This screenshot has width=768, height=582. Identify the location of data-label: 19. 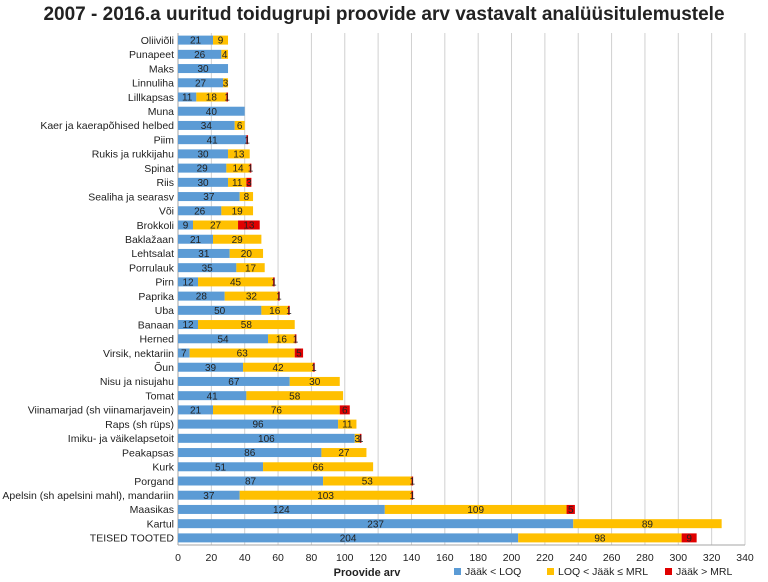
(238, 211).